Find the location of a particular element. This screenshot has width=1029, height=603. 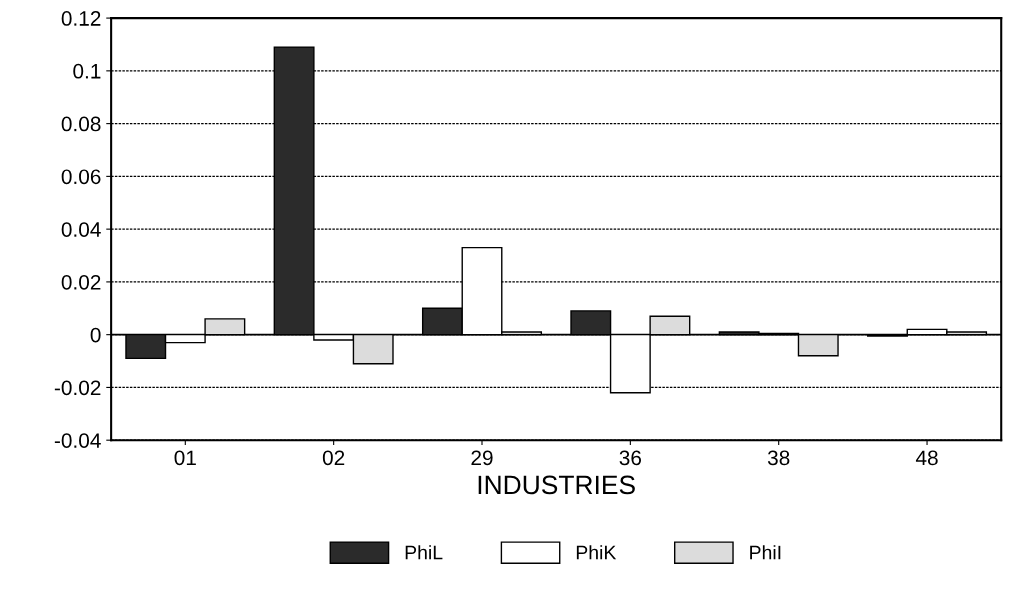

x-tick-label: 36 is located at coordinates (630, 458).